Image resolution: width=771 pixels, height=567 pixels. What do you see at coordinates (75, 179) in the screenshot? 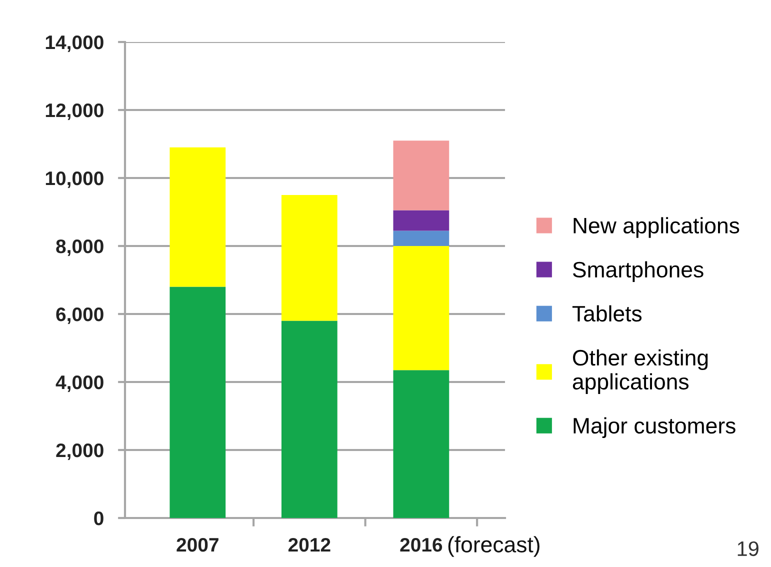
I see `y-tick-label: 10,000` at bounding box center [75, 179].